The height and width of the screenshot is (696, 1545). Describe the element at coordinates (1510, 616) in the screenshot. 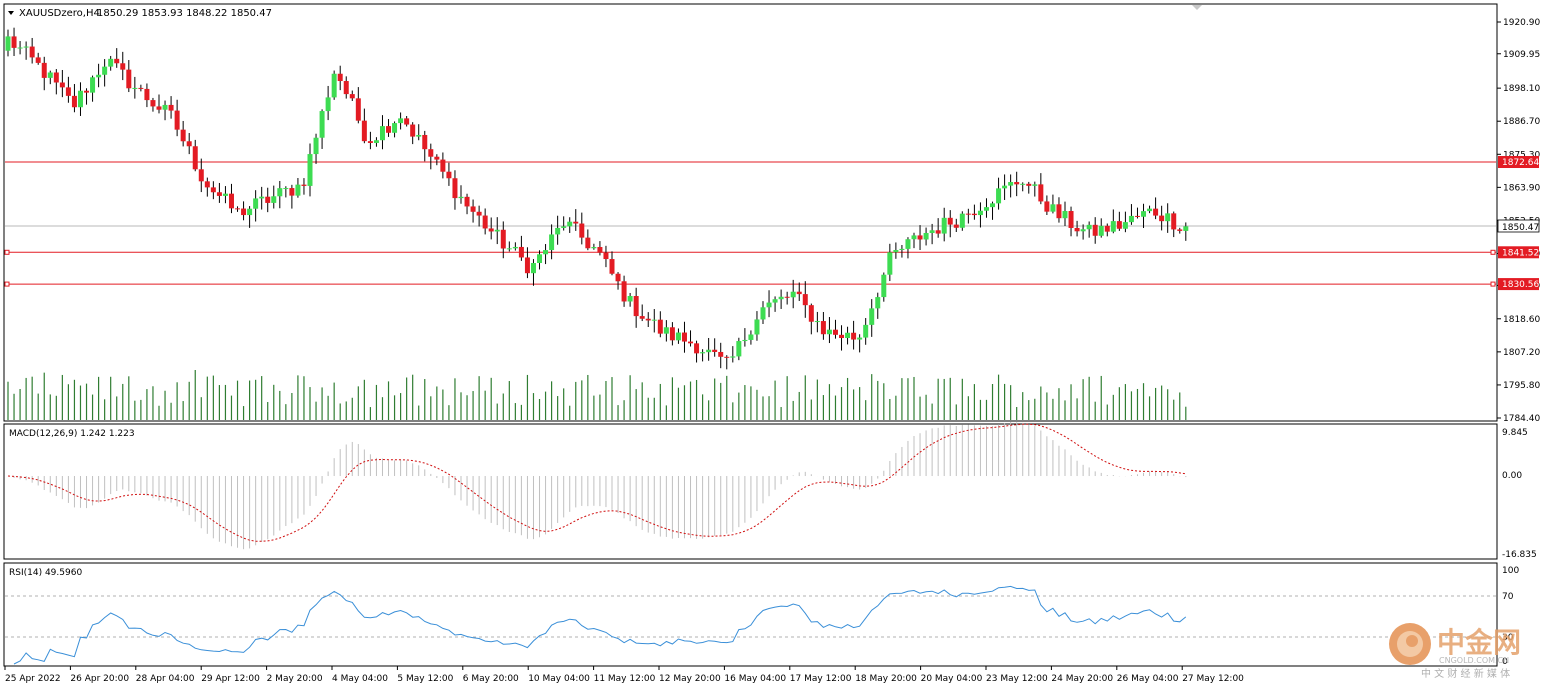

I see `rsi-axis: 100 70 30 0` at that location.